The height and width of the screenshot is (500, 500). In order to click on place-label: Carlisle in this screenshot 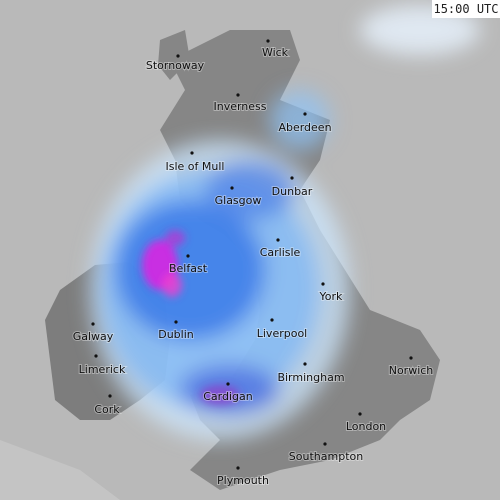, I will do `click(280, 252)`.